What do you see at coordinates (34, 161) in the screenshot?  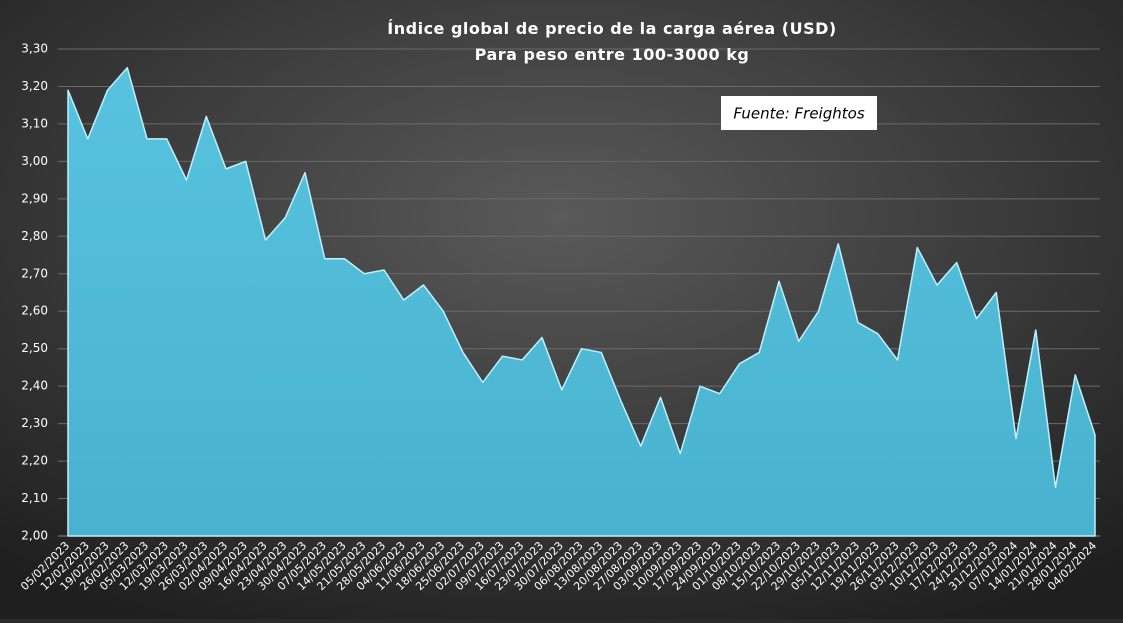 I see `y-tick-label: 3,00` at bounding box center [34, 161].